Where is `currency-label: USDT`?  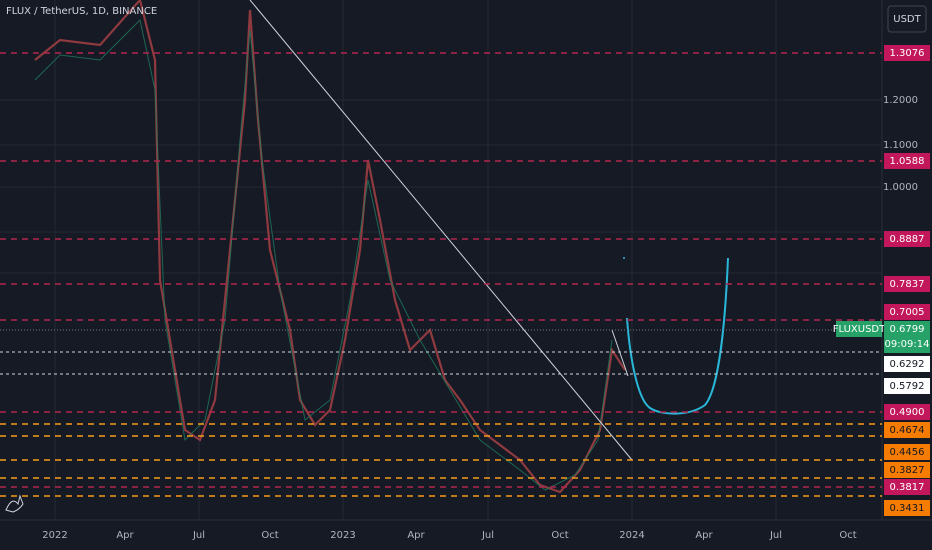
currency-label: USDT is located at coordinates (907, 19).